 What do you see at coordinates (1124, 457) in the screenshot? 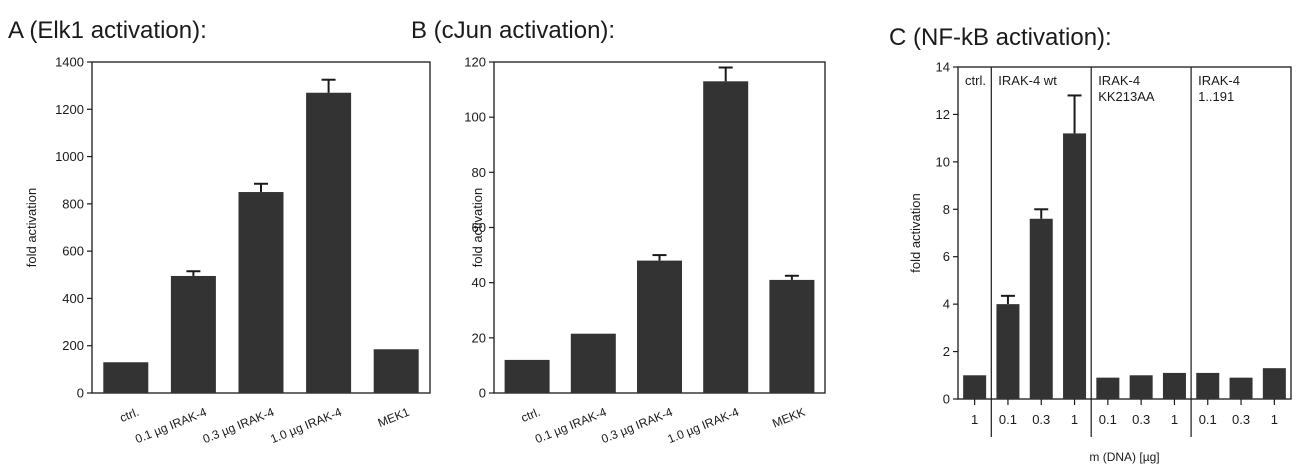
I see `x-axis-label: m (DNA) [µg]` at bounding box center [1124, 457].